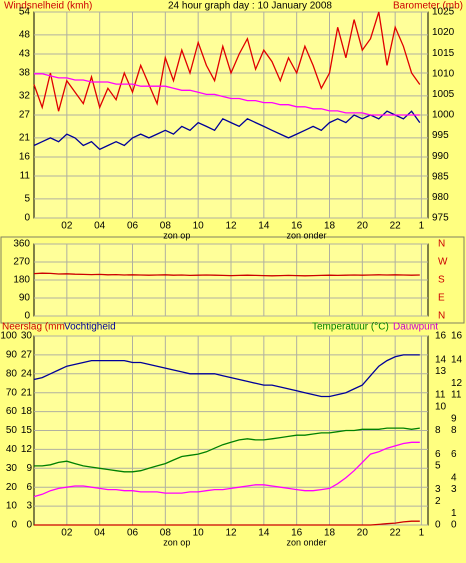  What do you see at coordinates (443, 115) in the screenshot?
I see `y-tick-label: 1000` at bounding box center [443, 115].